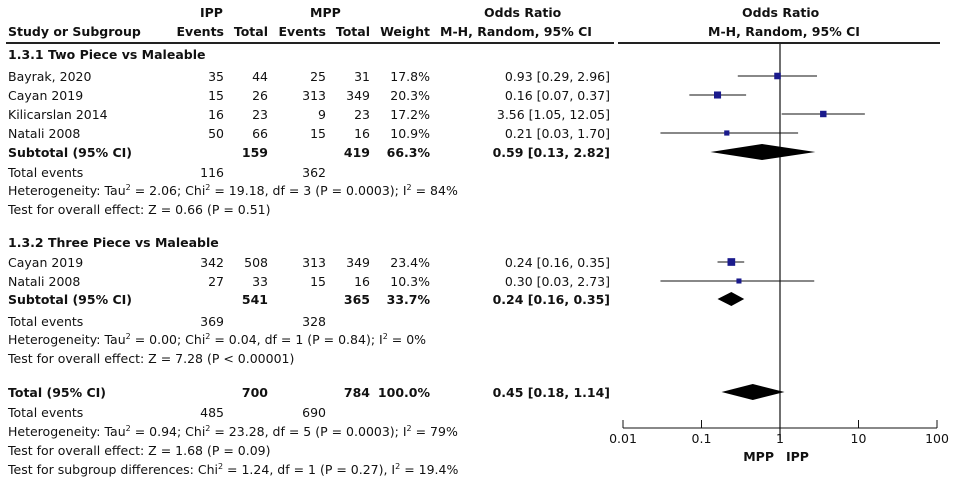  Describe the element at coordinates (254, 152) in the screenshot. I see `subtotal-total-ipp: 159` at that location.